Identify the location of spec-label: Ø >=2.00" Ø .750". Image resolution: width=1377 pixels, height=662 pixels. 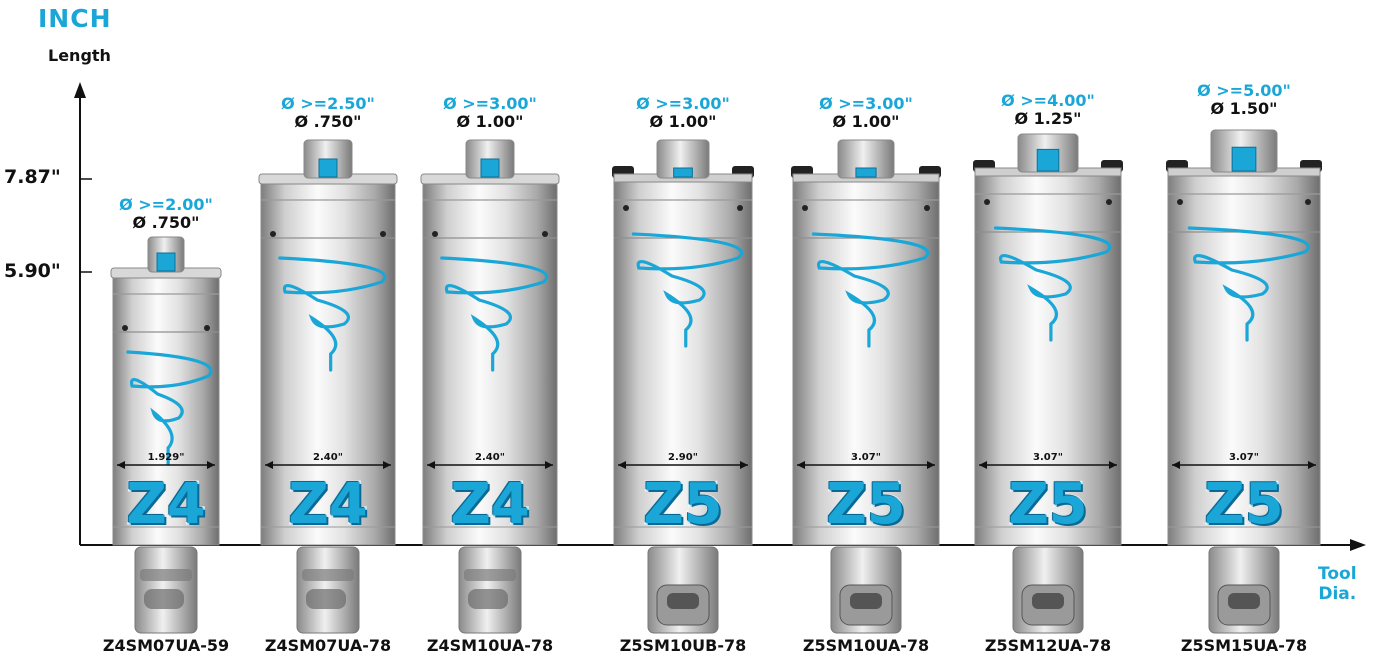
(166, 214).